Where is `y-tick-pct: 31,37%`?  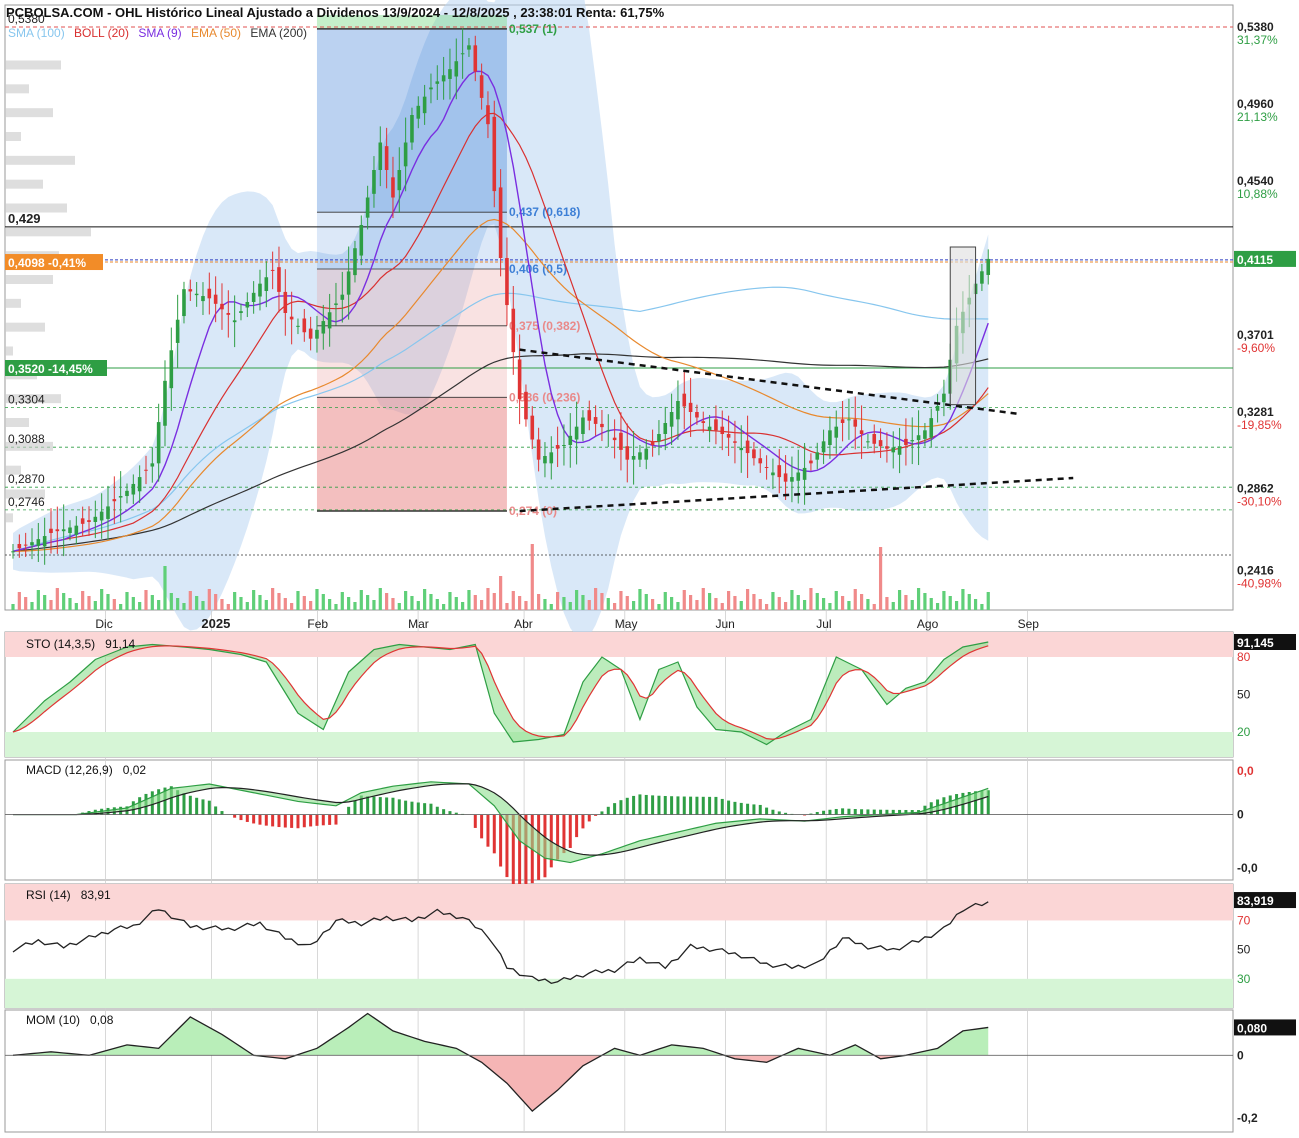 y-tick-pct: 31,37% is located at coordinates (1257, 40).